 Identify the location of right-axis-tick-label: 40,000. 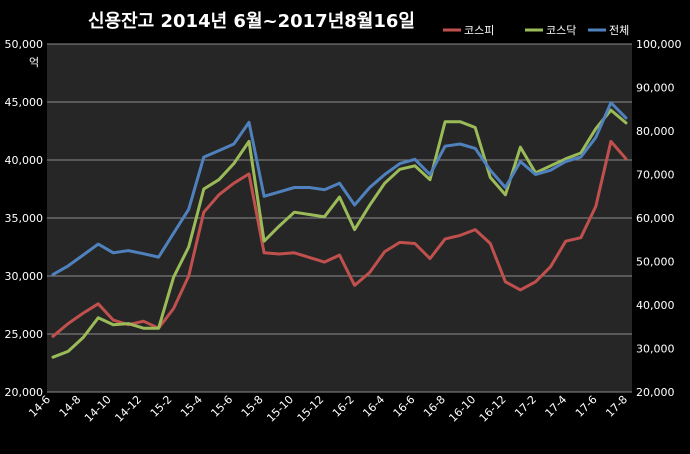
(655, 305).